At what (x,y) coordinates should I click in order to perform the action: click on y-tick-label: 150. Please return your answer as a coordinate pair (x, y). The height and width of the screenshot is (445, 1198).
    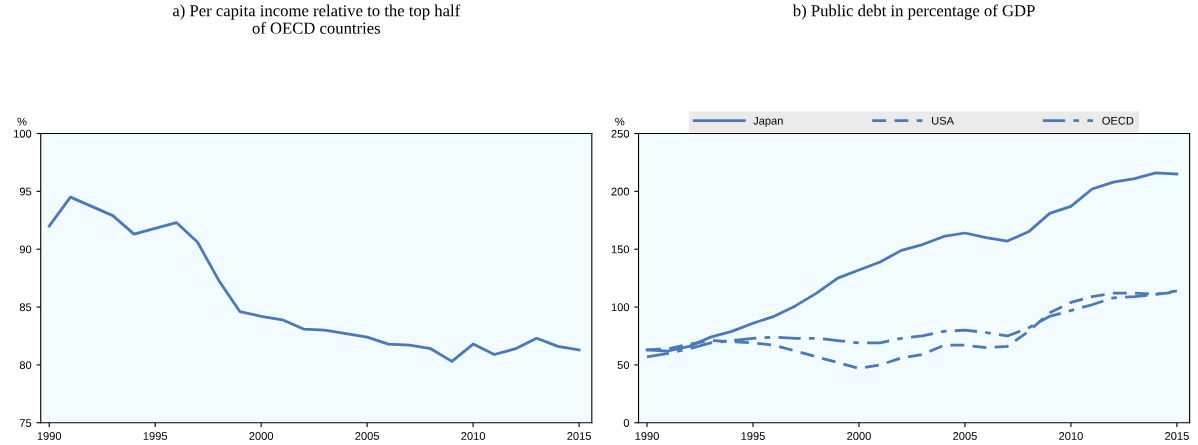
    Looking at the image, I should click on (620, 249).